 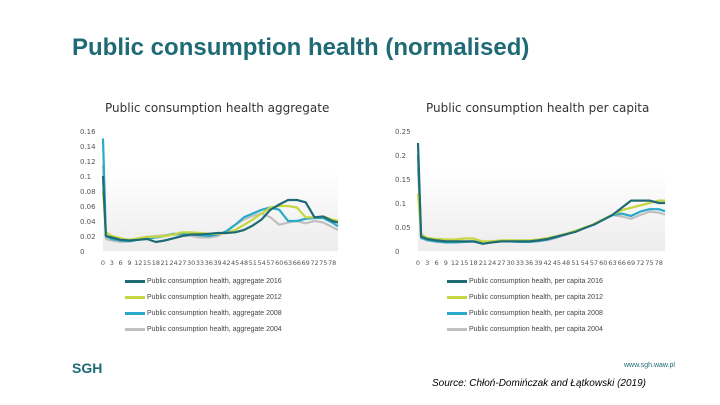 What do you see at coordinates (400, 156) in the screenshot?
I see `y-tick-label: 0.2` at bounding box center [400, 156].